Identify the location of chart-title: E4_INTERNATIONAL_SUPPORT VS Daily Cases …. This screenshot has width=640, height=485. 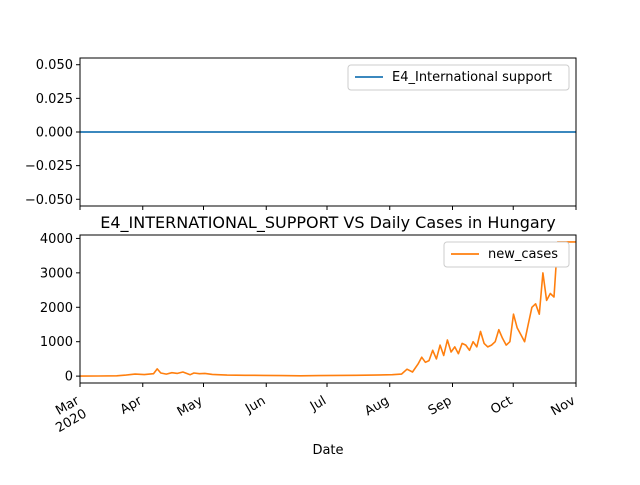
(327, 223).